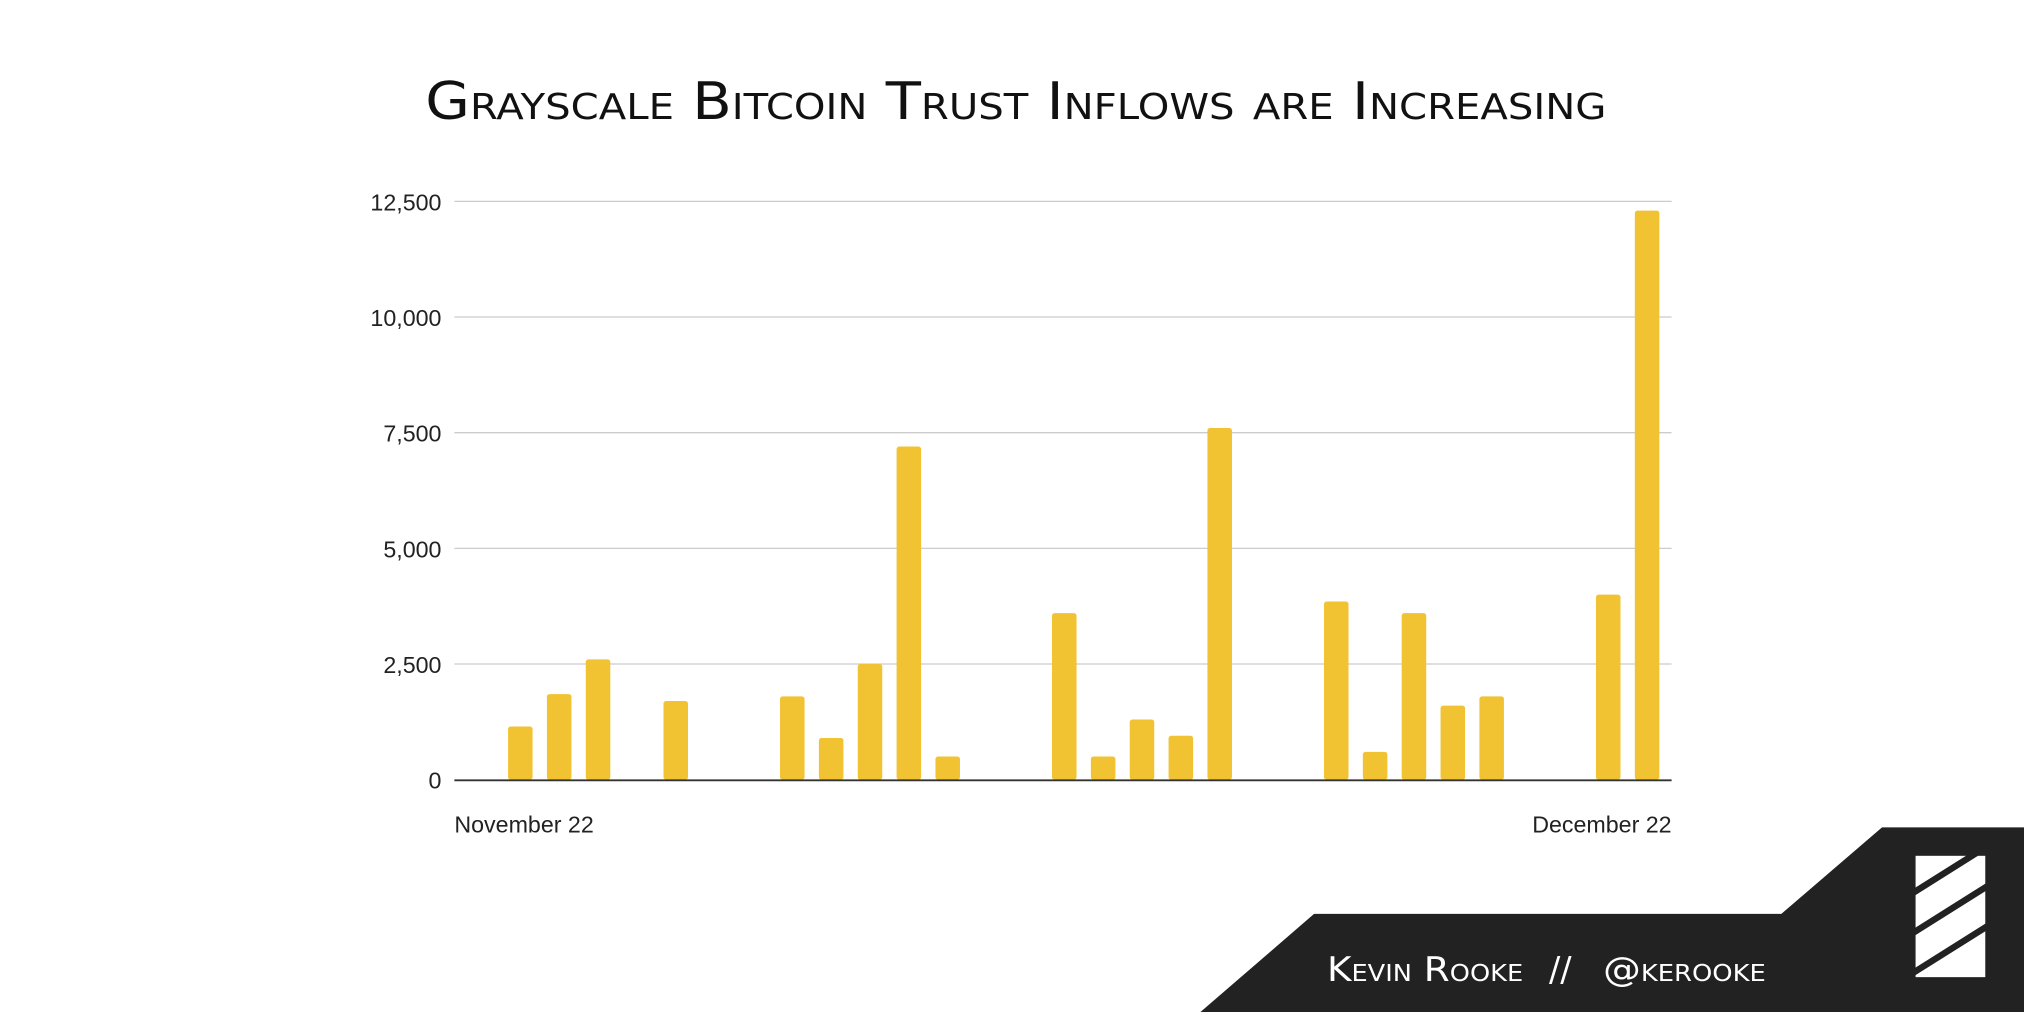 Image resolution: width=2024 pixels, height=1012 pixels. Describe the element at coordinates (1950, 909) in the screenshot. I see `striped-square-logo-icon` at that location.